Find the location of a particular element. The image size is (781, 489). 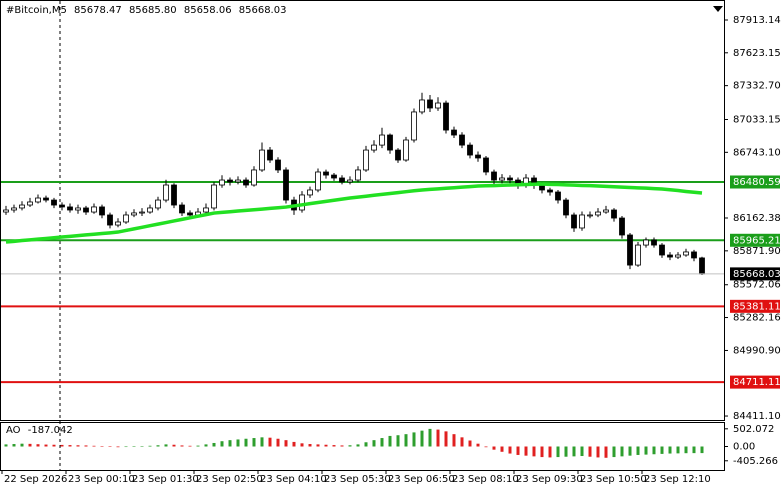

ao-header: AO -187.042 is located at coordinates (39, 430).